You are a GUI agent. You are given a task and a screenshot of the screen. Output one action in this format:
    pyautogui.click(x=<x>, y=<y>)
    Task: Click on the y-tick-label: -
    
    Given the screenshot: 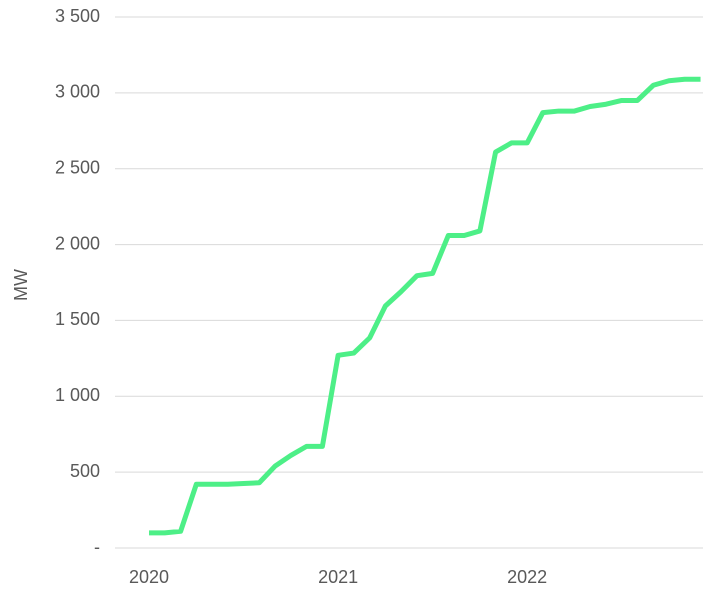 What is the action you would take?
    pyautogui.click(x=97, y=547)
    